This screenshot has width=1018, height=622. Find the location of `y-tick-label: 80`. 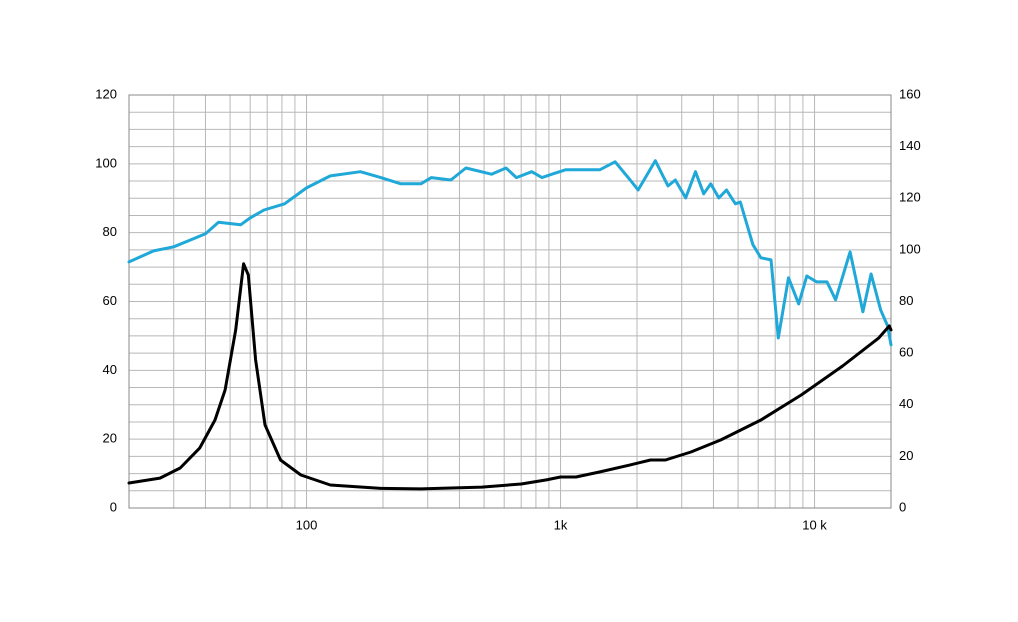

y-tick-label: 80 is located at coordinates (110, 231).